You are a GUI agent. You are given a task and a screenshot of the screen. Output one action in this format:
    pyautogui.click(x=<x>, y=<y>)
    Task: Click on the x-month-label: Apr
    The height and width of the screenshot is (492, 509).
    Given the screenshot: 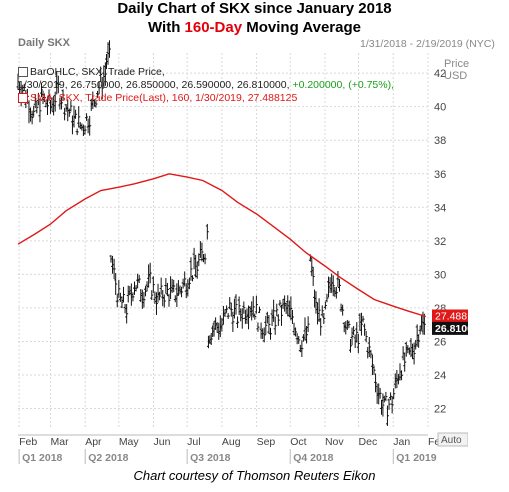 What is the action you would take?
    pyautogui.click(x=93, y=442)
    